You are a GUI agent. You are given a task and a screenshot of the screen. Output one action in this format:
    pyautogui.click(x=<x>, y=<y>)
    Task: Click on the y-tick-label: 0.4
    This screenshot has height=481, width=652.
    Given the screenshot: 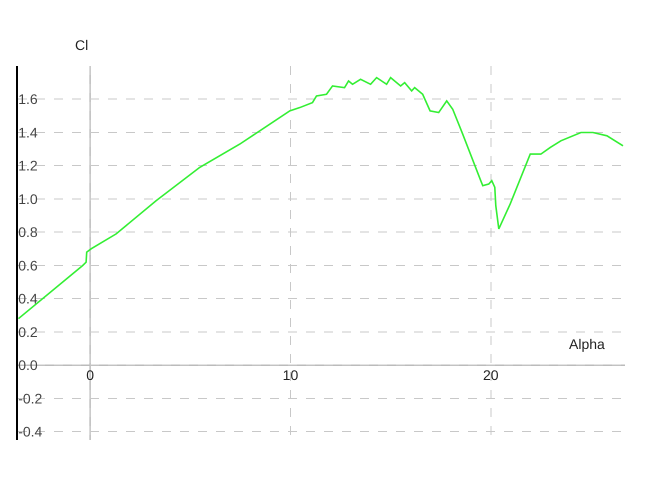 What is the action you would take?
    pyautogui.click(x=28, y=298)
    